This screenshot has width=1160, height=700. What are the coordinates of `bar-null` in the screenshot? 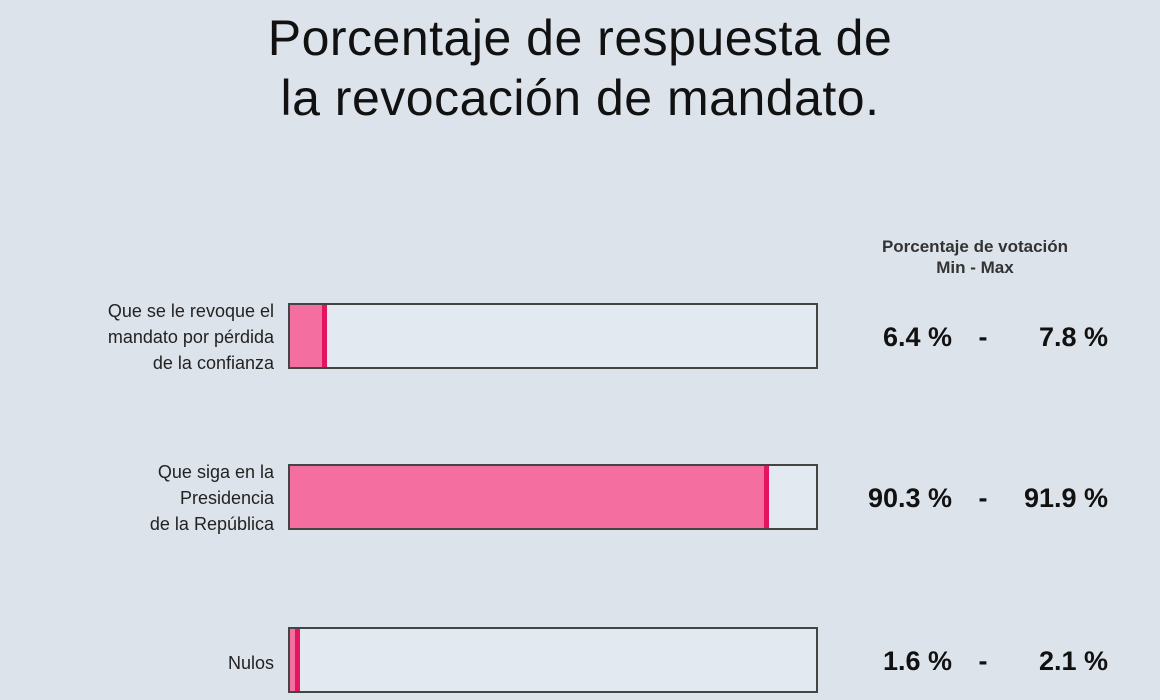 It's located at (295, 660).